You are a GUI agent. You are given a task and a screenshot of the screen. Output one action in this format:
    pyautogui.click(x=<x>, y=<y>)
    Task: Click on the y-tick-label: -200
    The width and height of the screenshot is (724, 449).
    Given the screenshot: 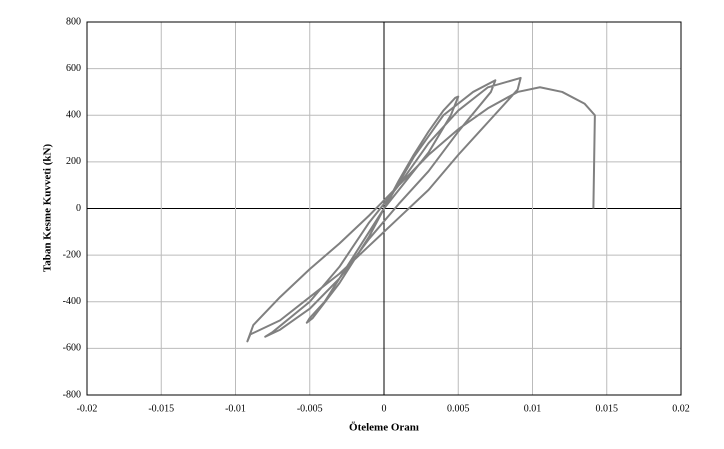 What is the action you would take?
    pyautogui.click(x=72, y=254)
    